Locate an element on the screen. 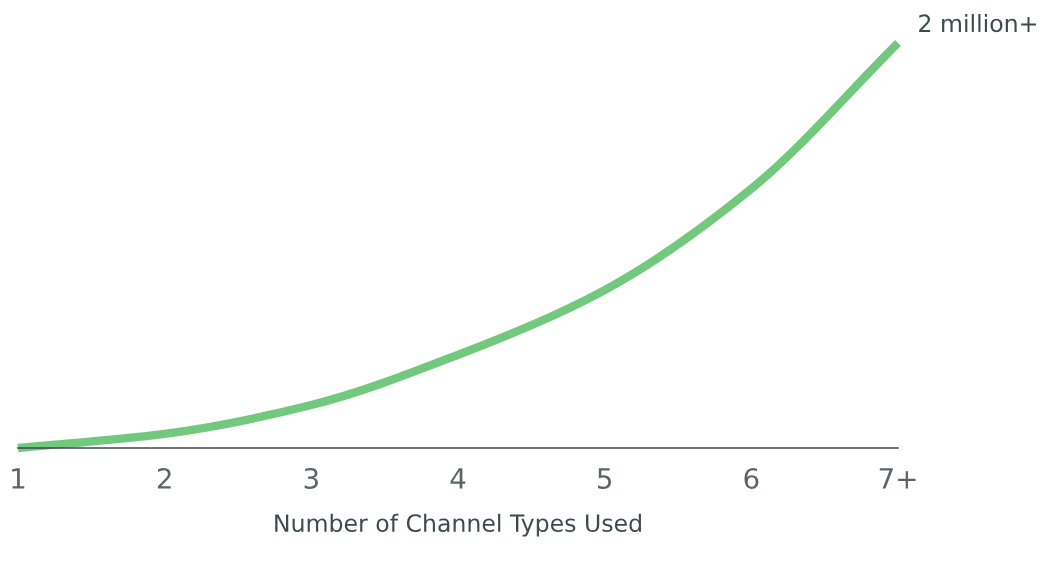 This screenshot has width=1061, height=563. x-axis-title: Number of Channel Types Used is located at coordinates (458, 525).